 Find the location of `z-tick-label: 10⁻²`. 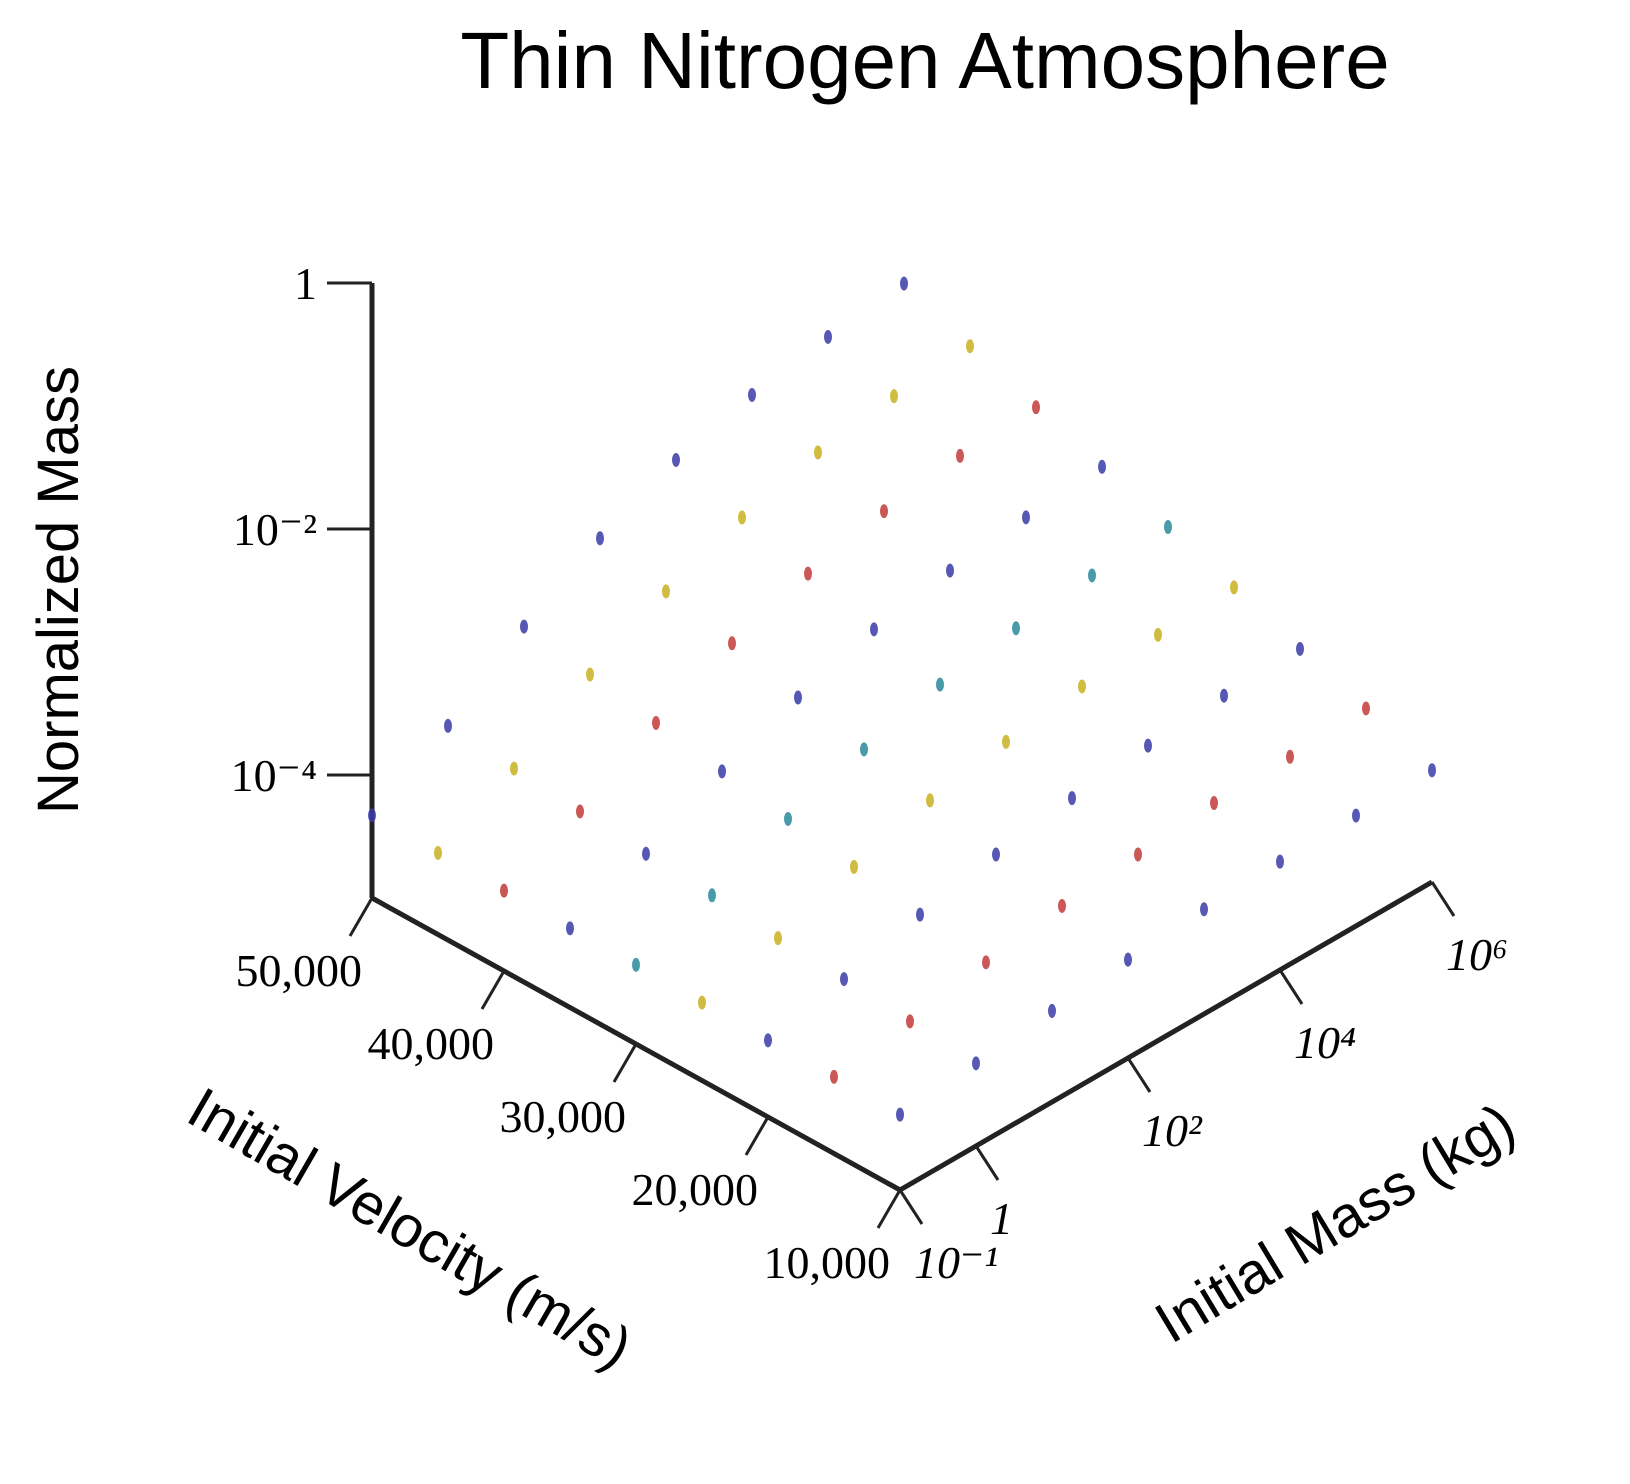

z-tick-label: 10⁻² is located at coordinates (275, 529).